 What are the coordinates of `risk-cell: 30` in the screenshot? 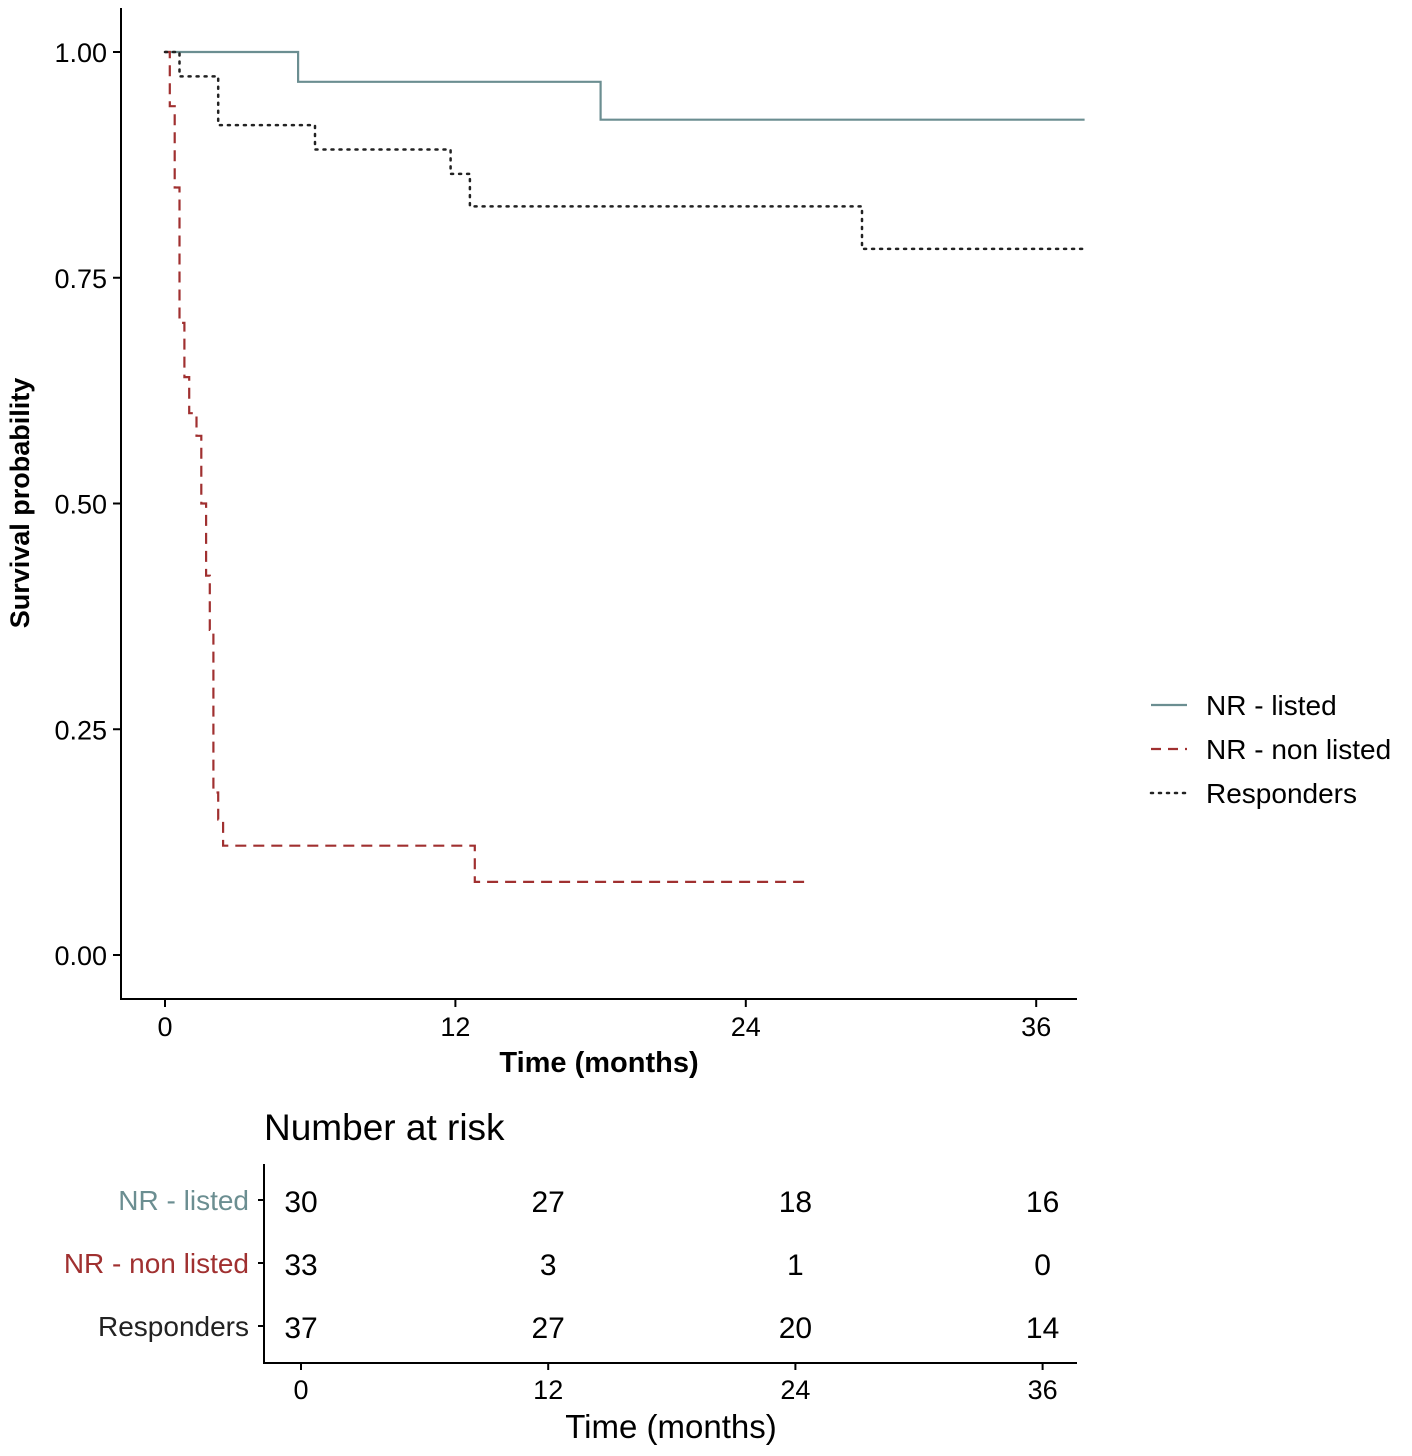 It's located at (300, 1202).